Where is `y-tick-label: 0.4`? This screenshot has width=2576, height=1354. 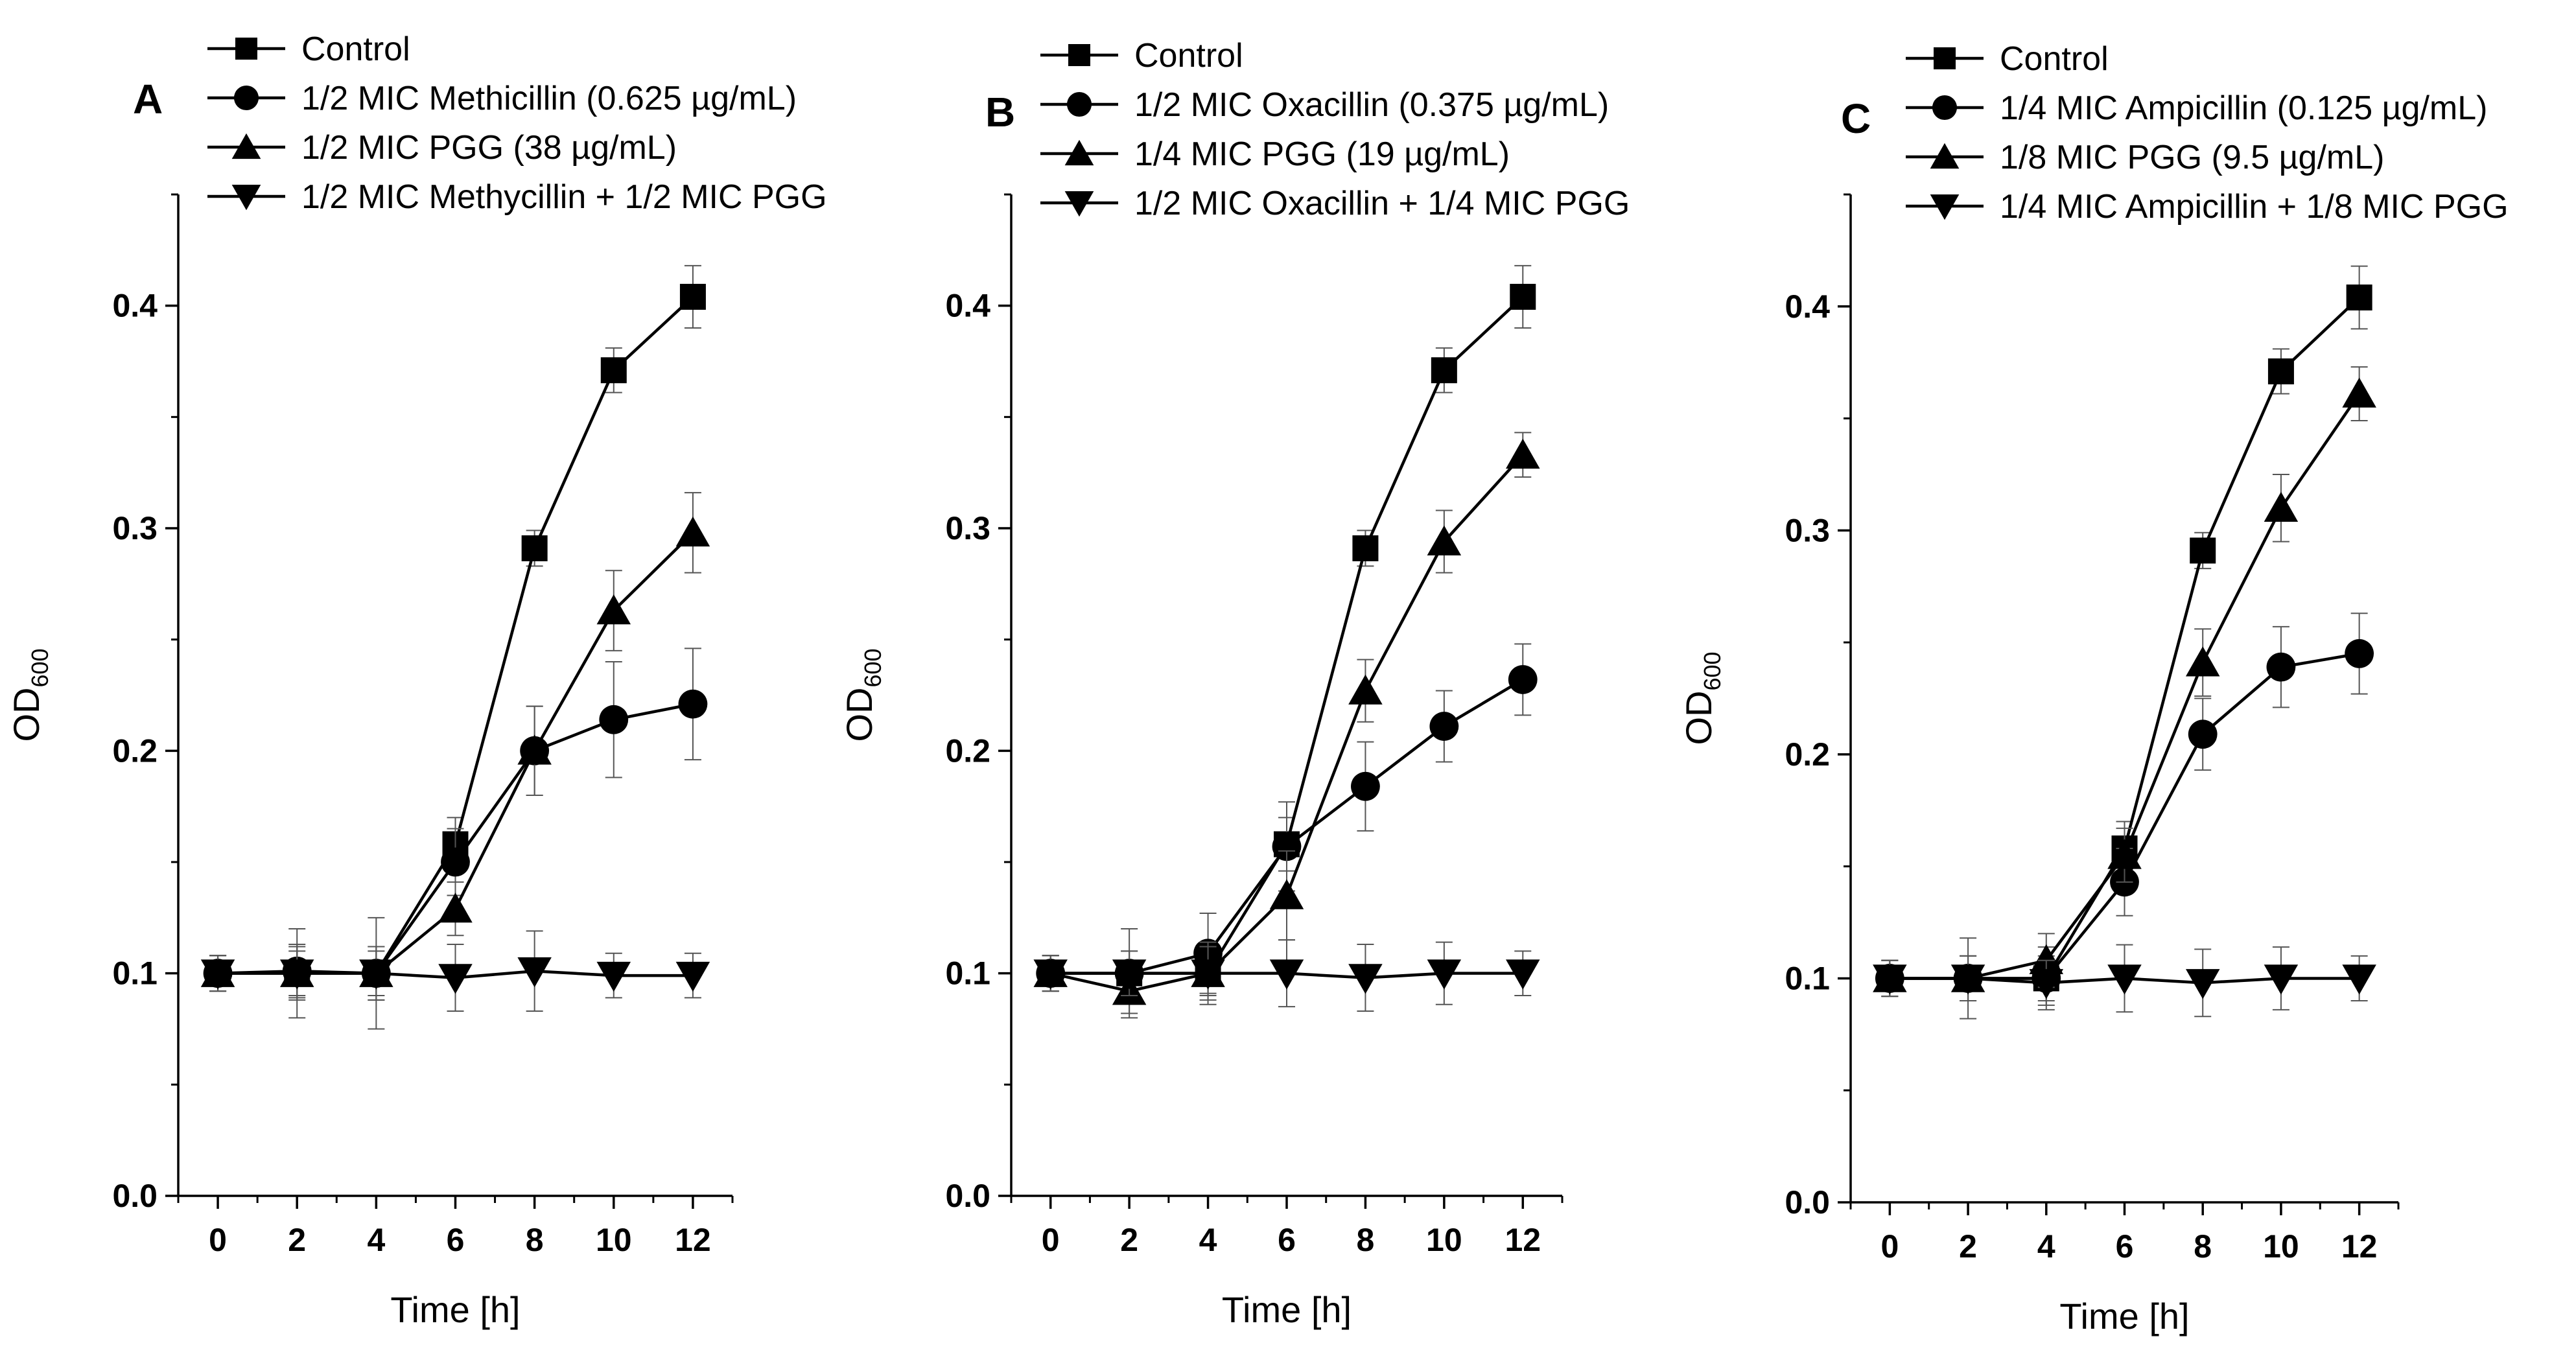 y-tick-label: 0.4 is located at coordinates (967, 306).